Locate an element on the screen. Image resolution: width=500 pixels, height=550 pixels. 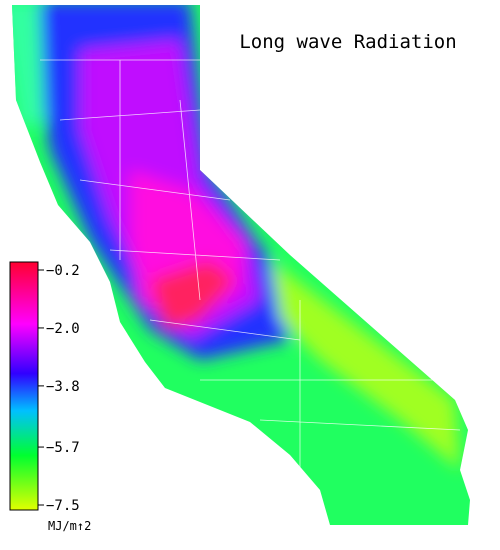
colorbar-ticks: −0.2 −2.0 −3.8 −5.7 −7.5 is located at coordinates (59, 388).